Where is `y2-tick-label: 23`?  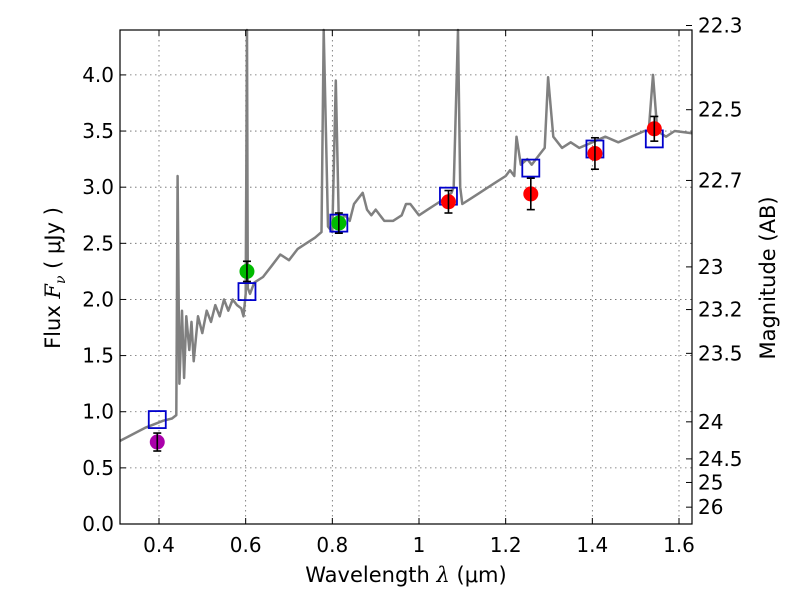
y2-tick-label: 23 is located at coordinates (710, 267).